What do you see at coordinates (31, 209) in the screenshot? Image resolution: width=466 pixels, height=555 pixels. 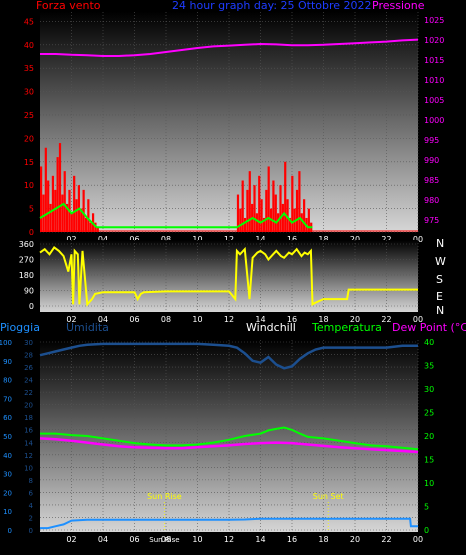 I see `y-tick-label: 5` at bounding box center [31, 209].